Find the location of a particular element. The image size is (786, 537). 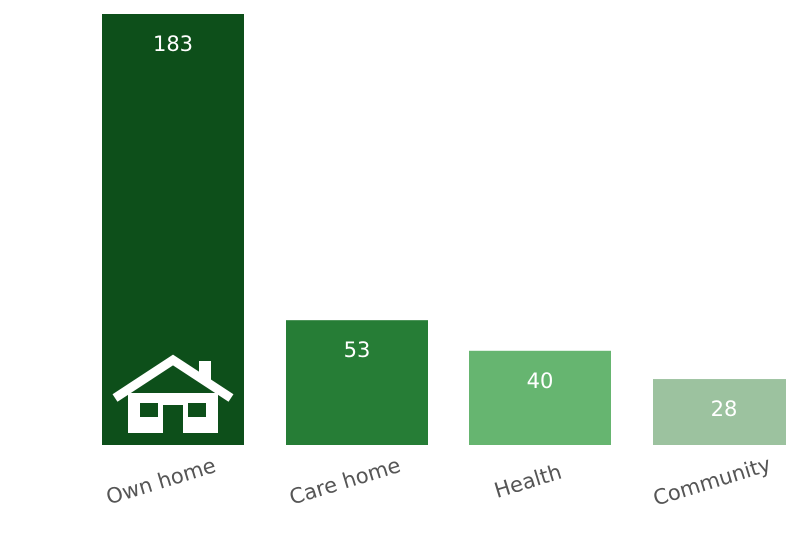

bar-own-home is located at coordinates (173, 229).